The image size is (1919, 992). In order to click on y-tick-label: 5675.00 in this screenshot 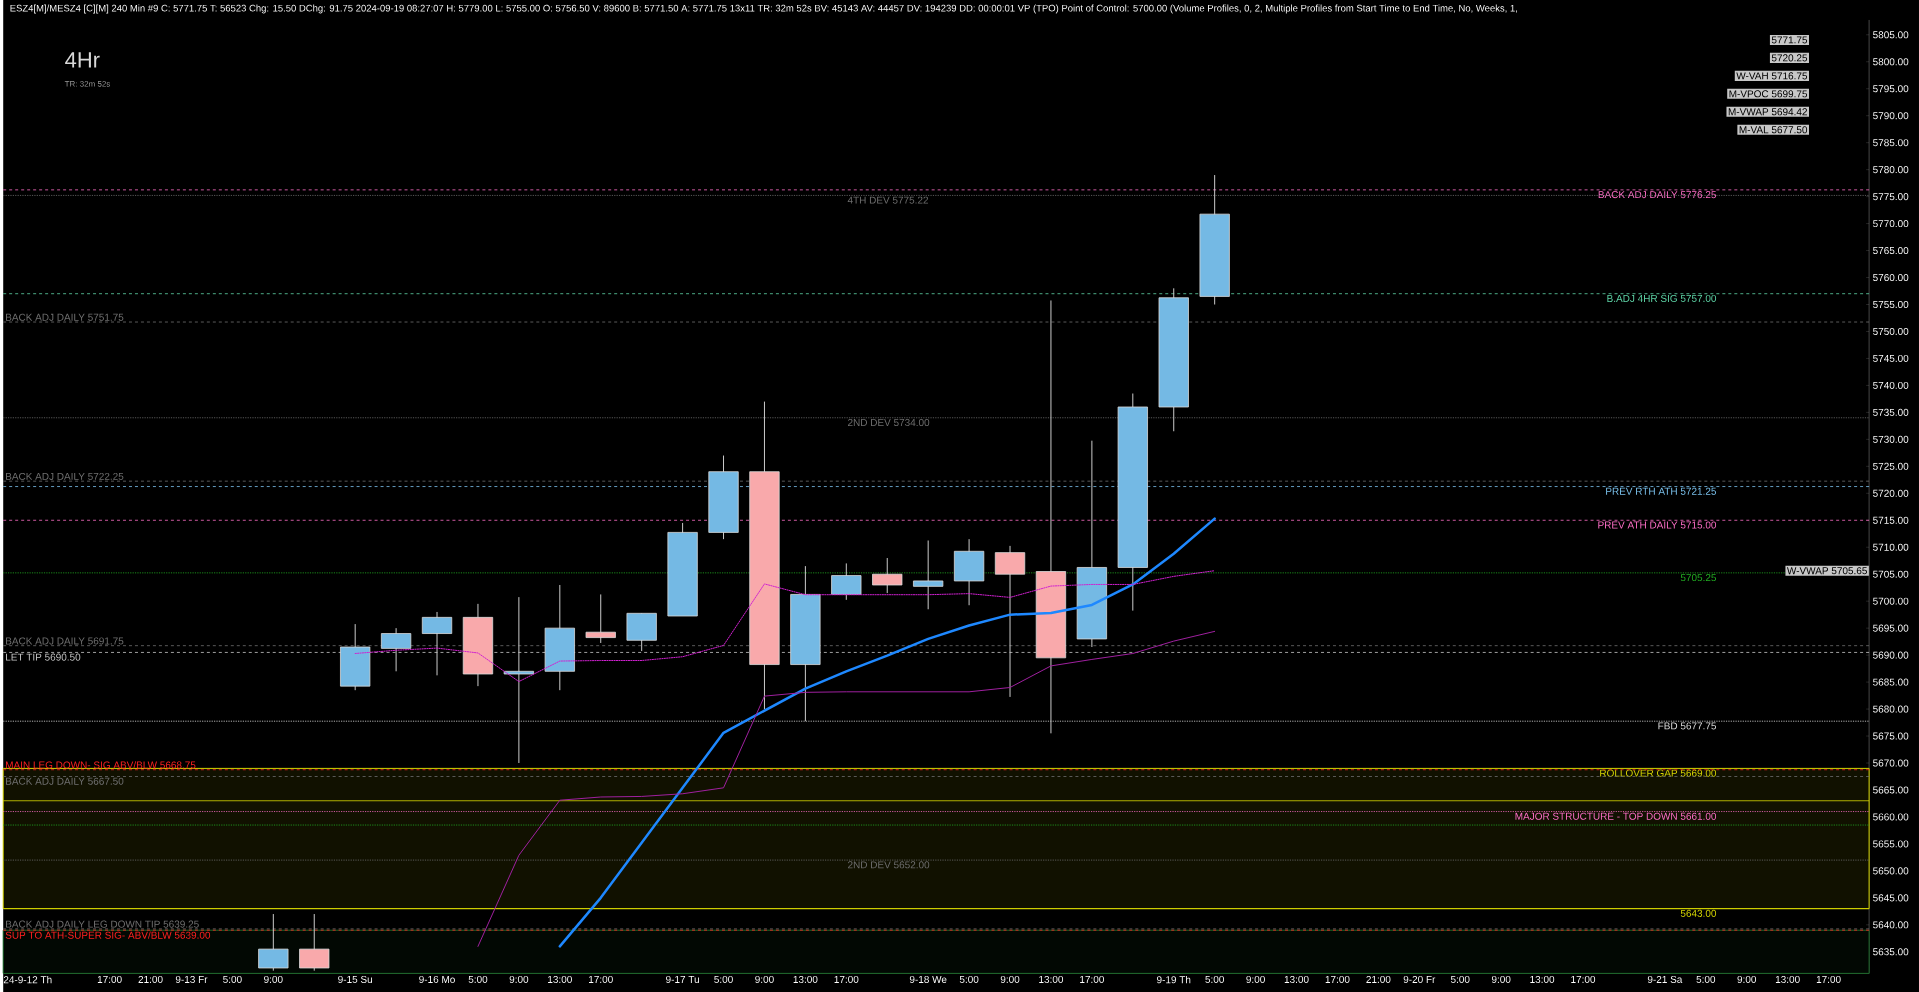, I will do `click(1891, 736)`.